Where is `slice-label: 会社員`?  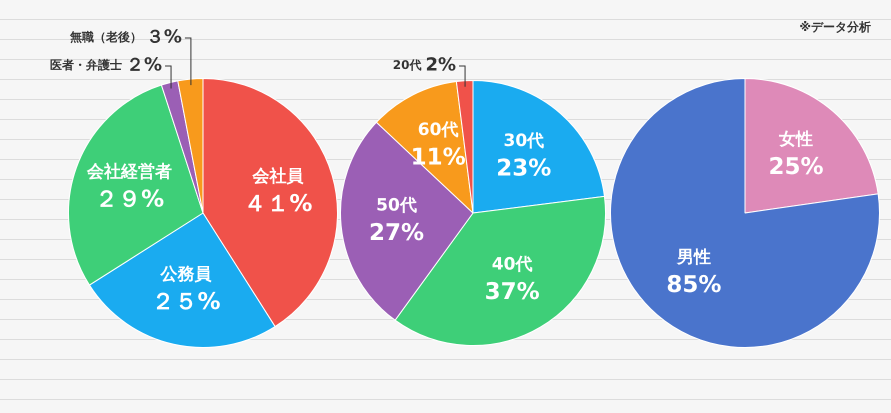 slice-label: 会社員 is located at coordinates (277, 176).